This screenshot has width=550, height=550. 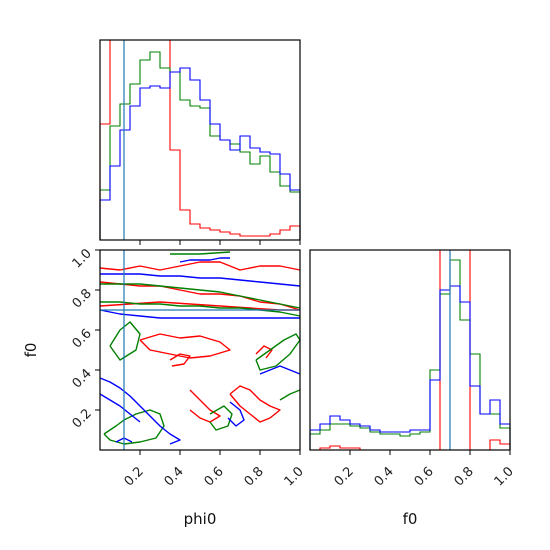 What do you see at coordinates (410, 367) in the screenshot?
I see `f0-blue-histogram` at bounding box center [410, 367].